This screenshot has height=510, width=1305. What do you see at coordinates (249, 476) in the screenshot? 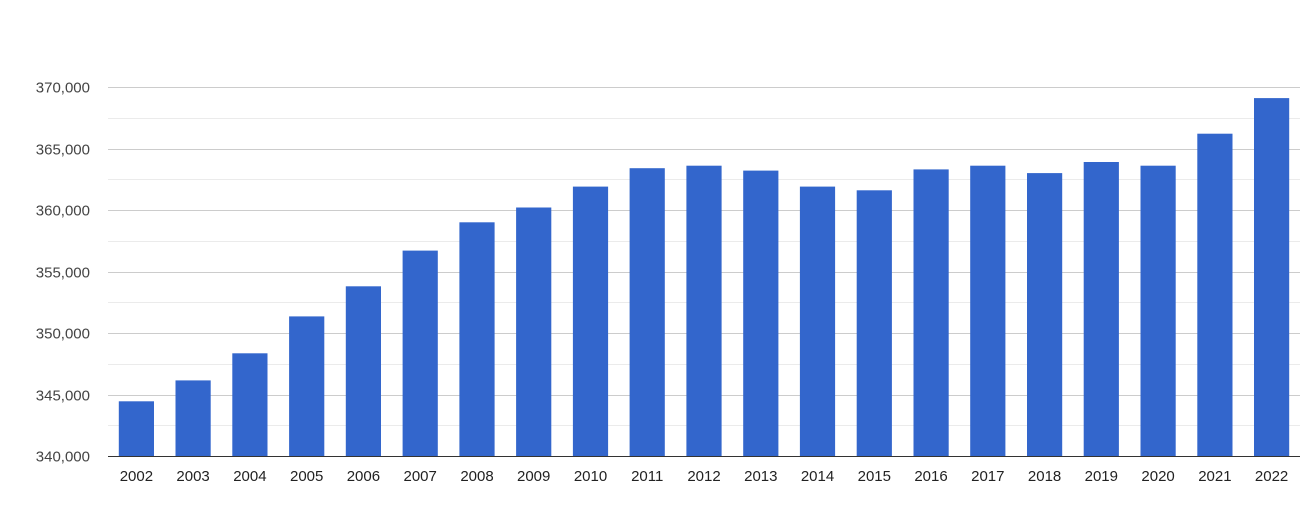
I see `x-tick-label-2004: 2004` at bounding box center [249, 476].